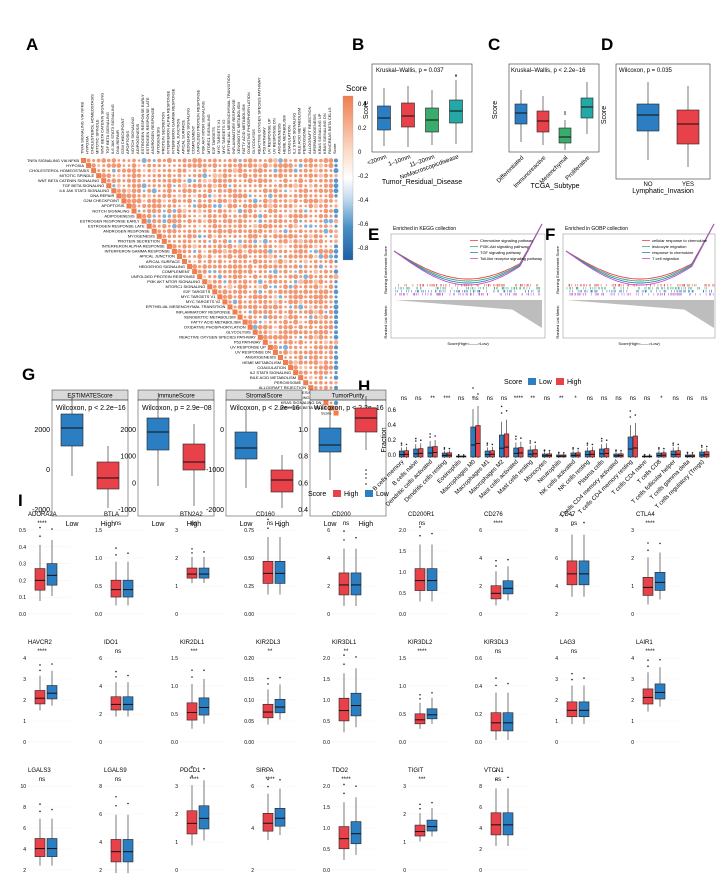  What do you see at coordinates (273, 136) in the screenshot?
I see `pathway-col-label: UV RESPONSE DN` at bounding box center [273, 136].